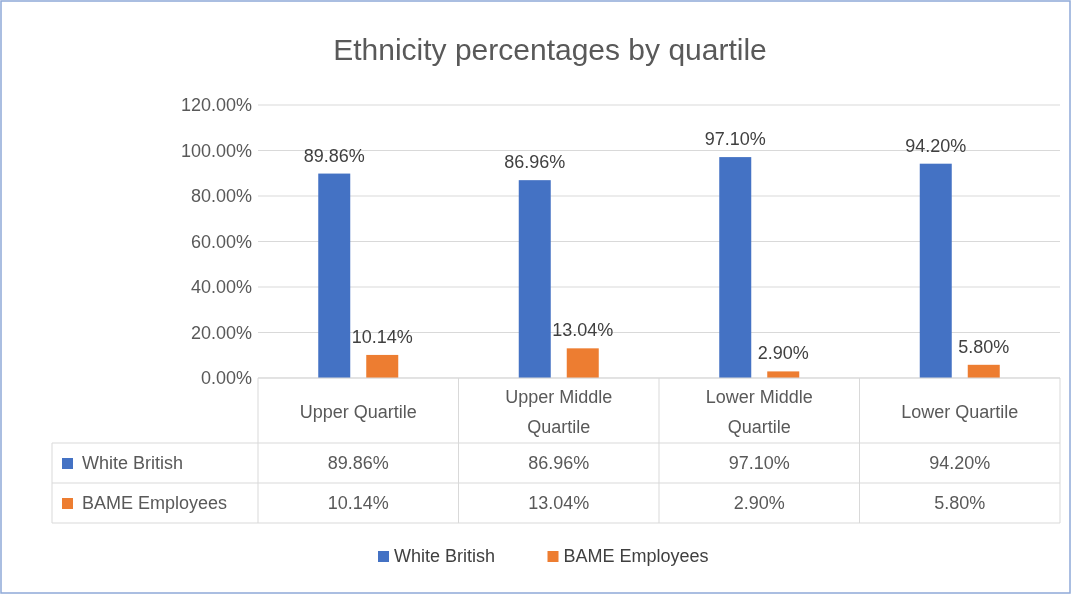 This screenshot has width=1081, height=594. I want to click on y-tick-label: 60.00%, so click(221, 241).